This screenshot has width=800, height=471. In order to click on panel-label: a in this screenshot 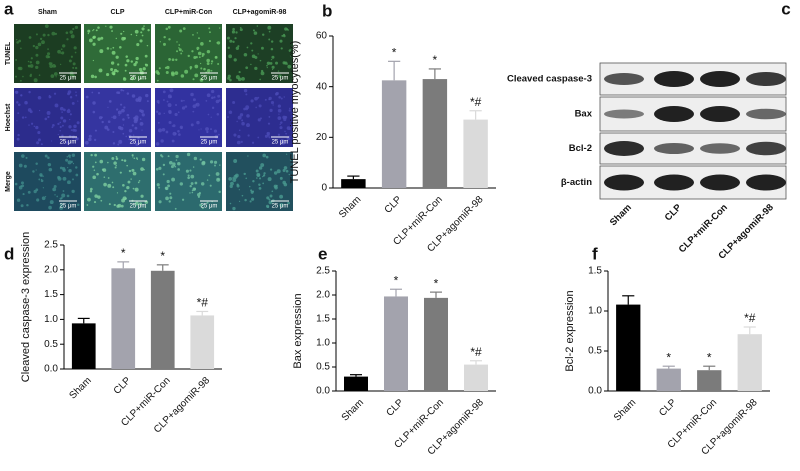, I will do `click(9, 9)`.